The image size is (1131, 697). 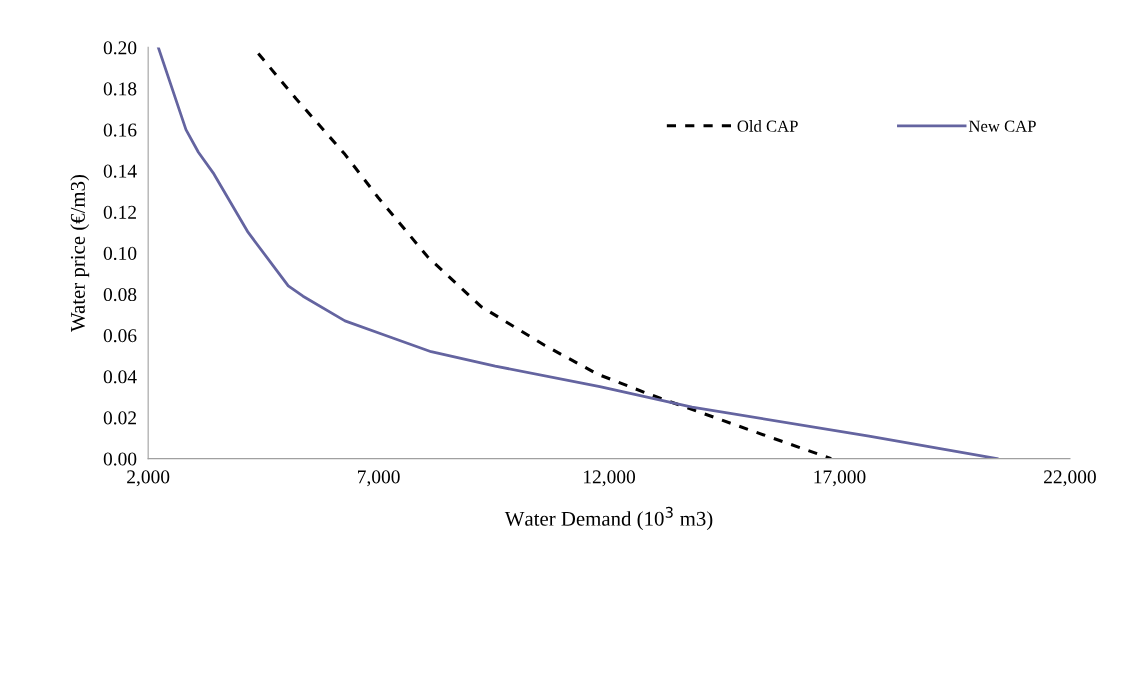 I want to click on y-tick-label: 0.10, so click(x=120, y=253).